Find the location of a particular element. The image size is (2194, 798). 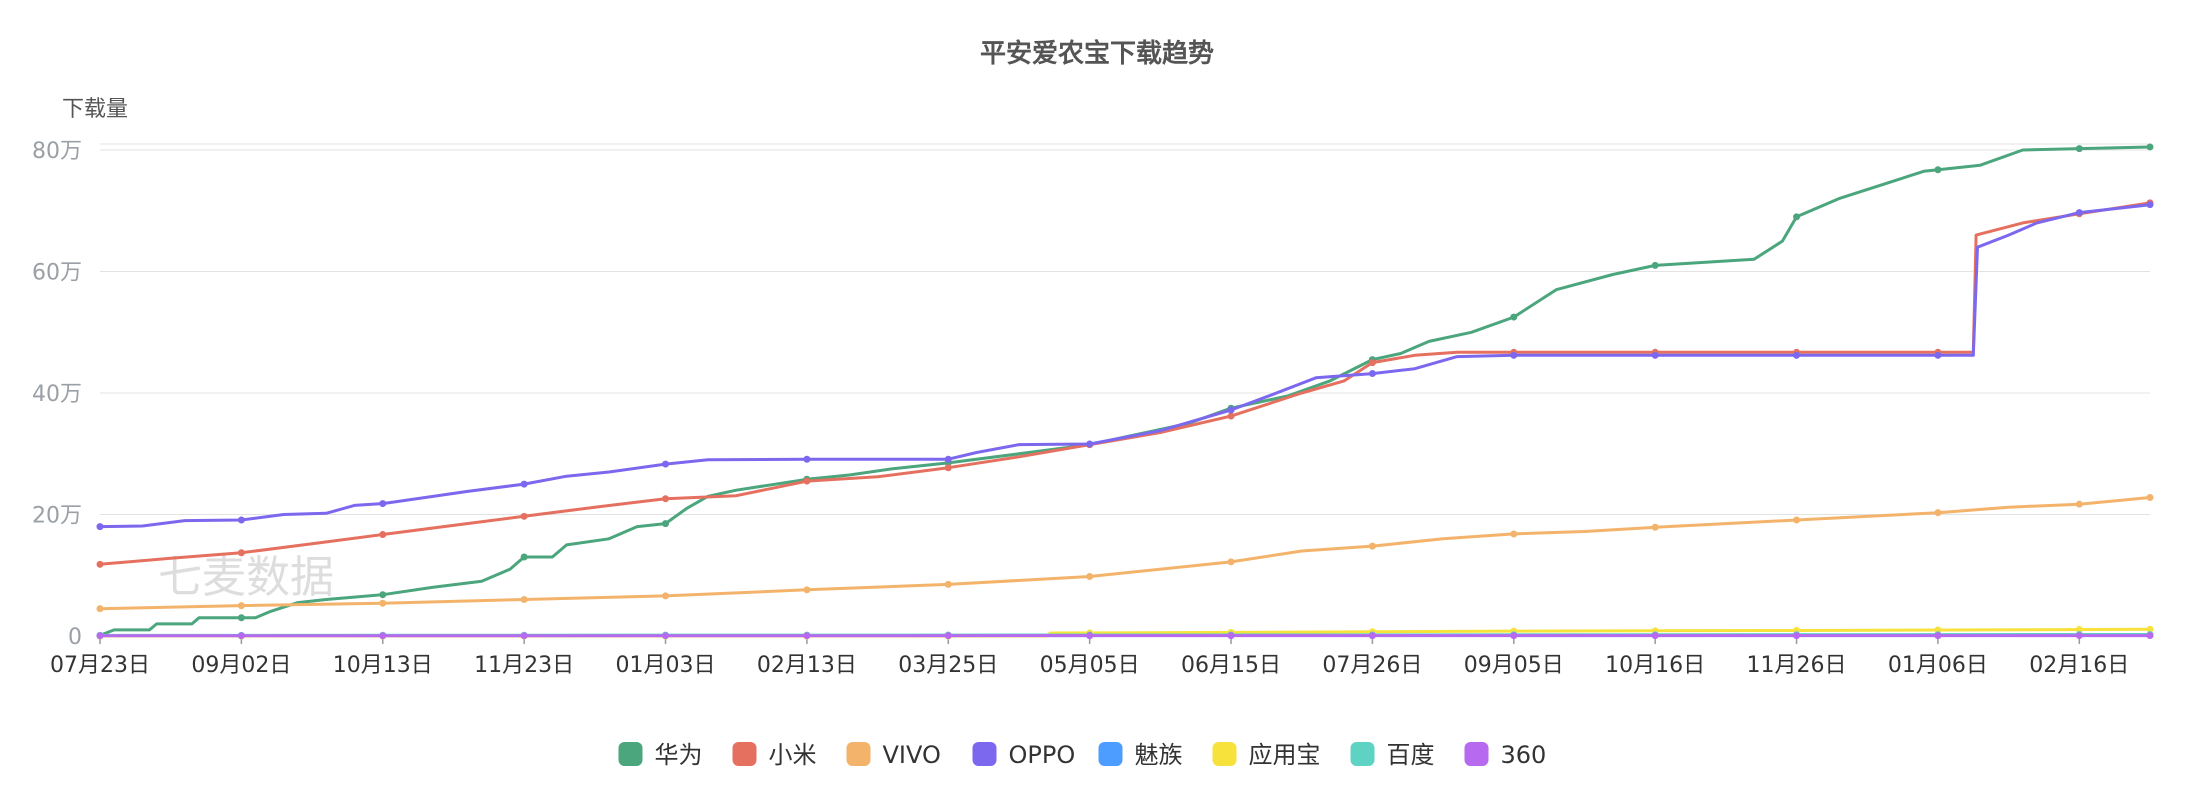

legend-item: 百度 is located at coordinates (1392, 755).